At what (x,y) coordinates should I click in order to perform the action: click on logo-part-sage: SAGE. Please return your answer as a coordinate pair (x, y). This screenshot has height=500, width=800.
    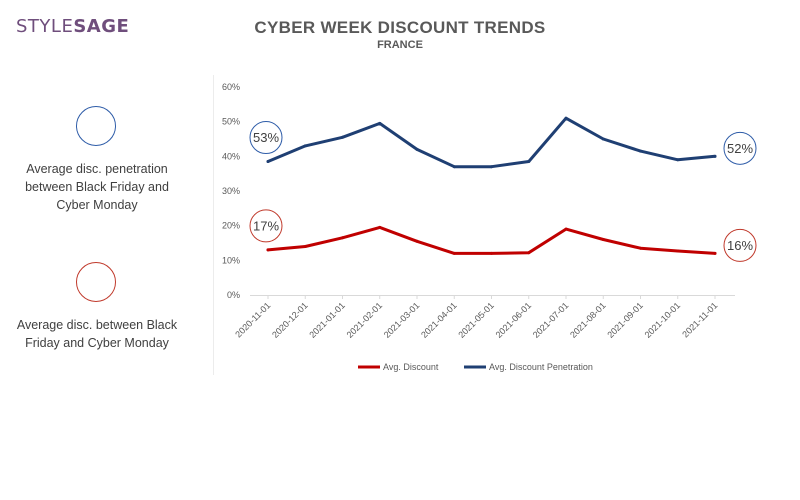
    Looking at the image, I should click on (101, 26).